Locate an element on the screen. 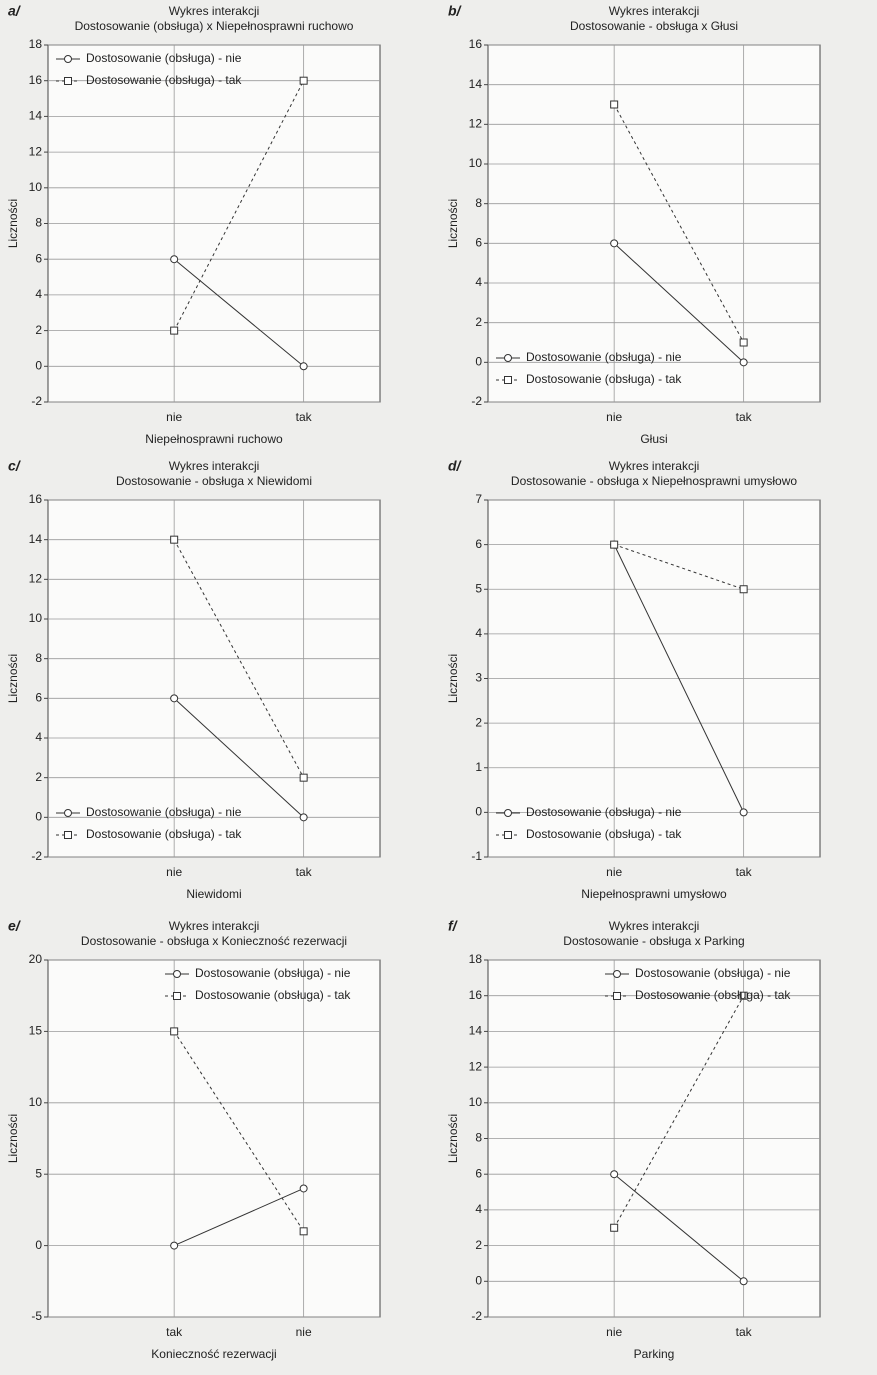  panel-label: a/ is located at coordinates (15, 11).